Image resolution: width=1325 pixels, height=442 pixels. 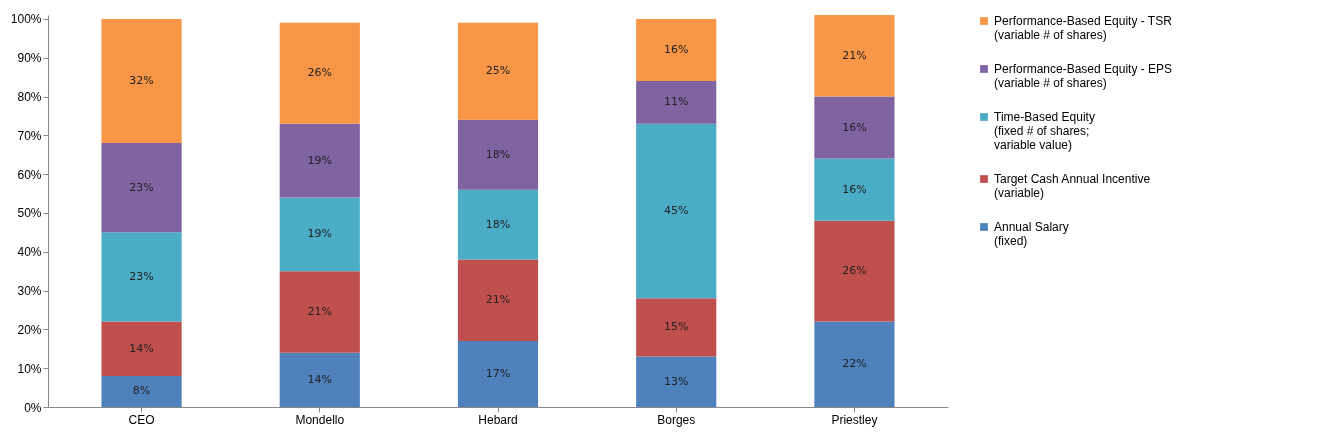 What do you see at coordinates (676, 419) in the screenshot?
I see `x-tick-label: Borges` at bounding box center [676, 419].